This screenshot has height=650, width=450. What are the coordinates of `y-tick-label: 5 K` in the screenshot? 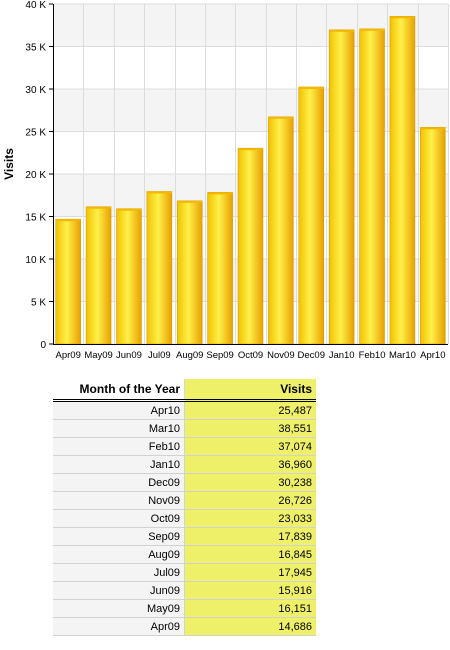 It's located at (38, 303).